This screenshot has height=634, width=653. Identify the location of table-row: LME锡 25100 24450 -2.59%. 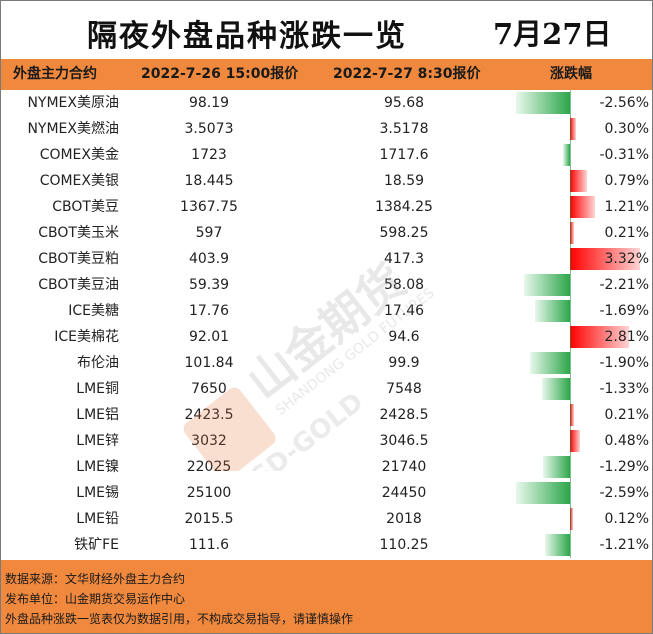
(326, 493).